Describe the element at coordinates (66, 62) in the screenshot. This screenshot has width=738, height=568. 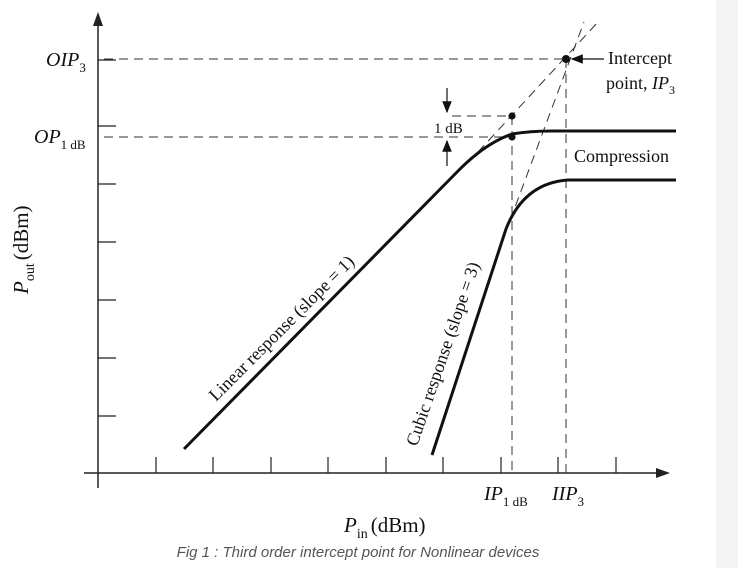
I see `oip3-label: OIP3` at that location.